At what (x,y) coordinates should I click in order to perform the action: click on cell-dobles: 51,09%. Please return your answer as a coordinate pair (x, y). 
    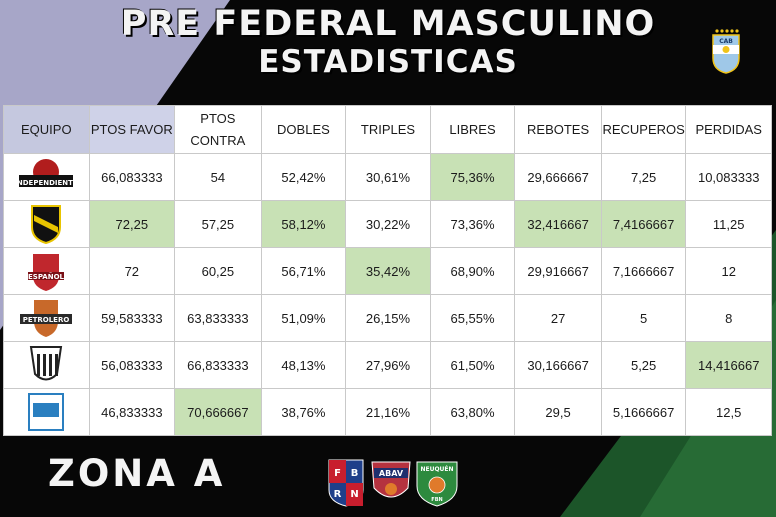
    Looking at the image, I should click on (303, 318).